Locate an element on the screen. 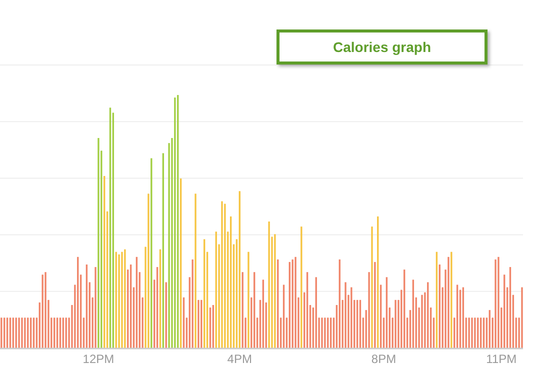 This screenshot has width=535, height=389. x-tick-label: 11PM is located at coordinates (501, 359).